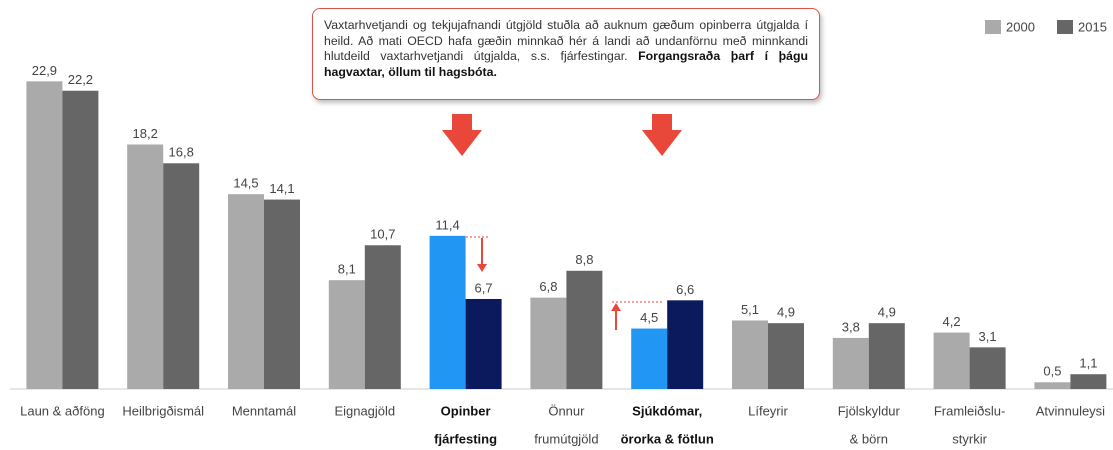 This screenshot has height=450, width=1113. I want to click on value-label: 4,2, so click(952, 321).